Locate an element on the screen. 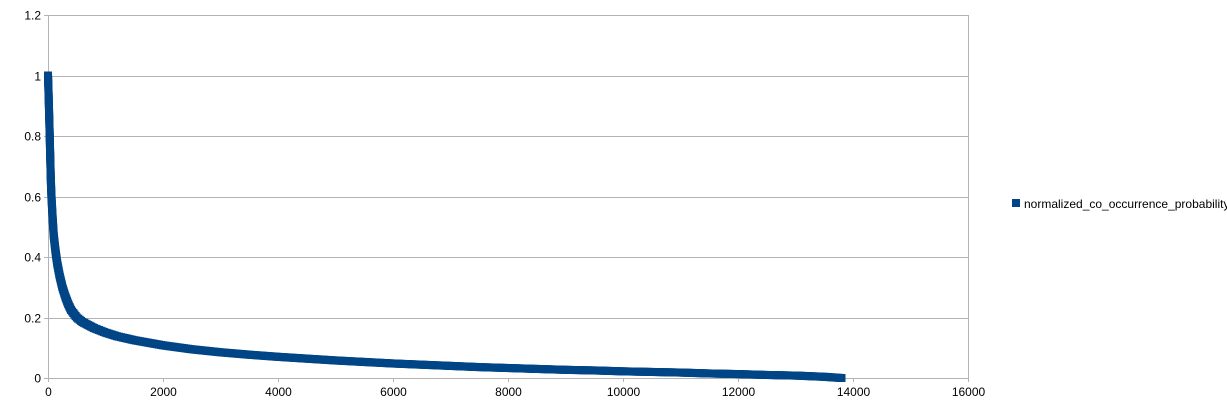  x-tick-label: 2000 is located at coordinates (163, 392).